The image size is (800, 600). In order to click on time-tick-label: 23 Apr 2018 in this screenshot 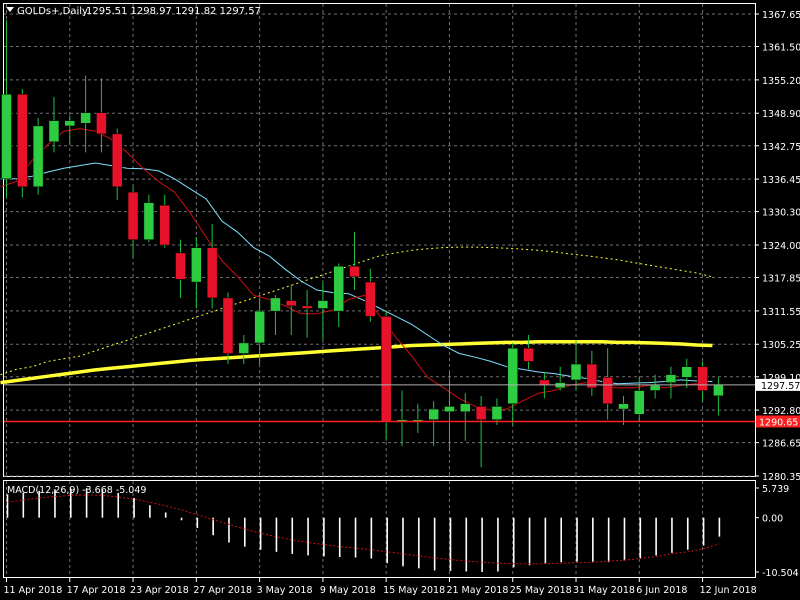, I will do `click(159, 590)`.